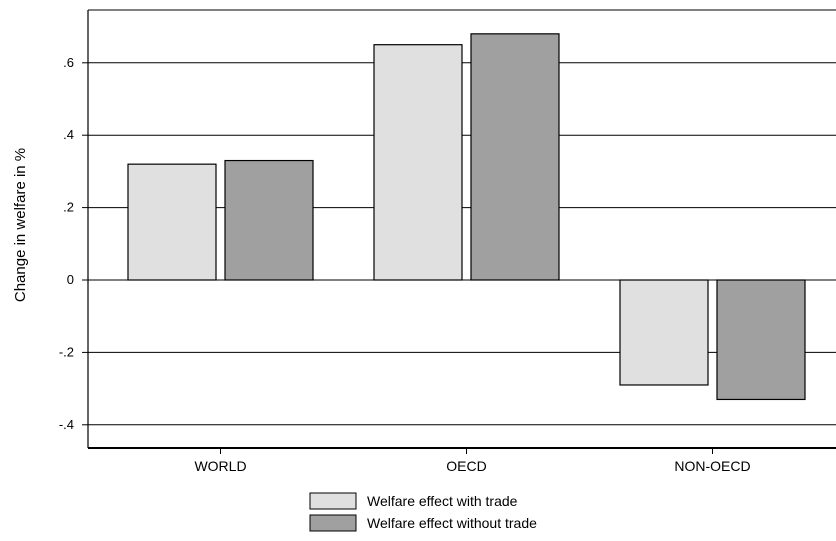  Describe the element at coordinates (70, 279) in the screenshot. I see `y-tick-label: 0` at that location.